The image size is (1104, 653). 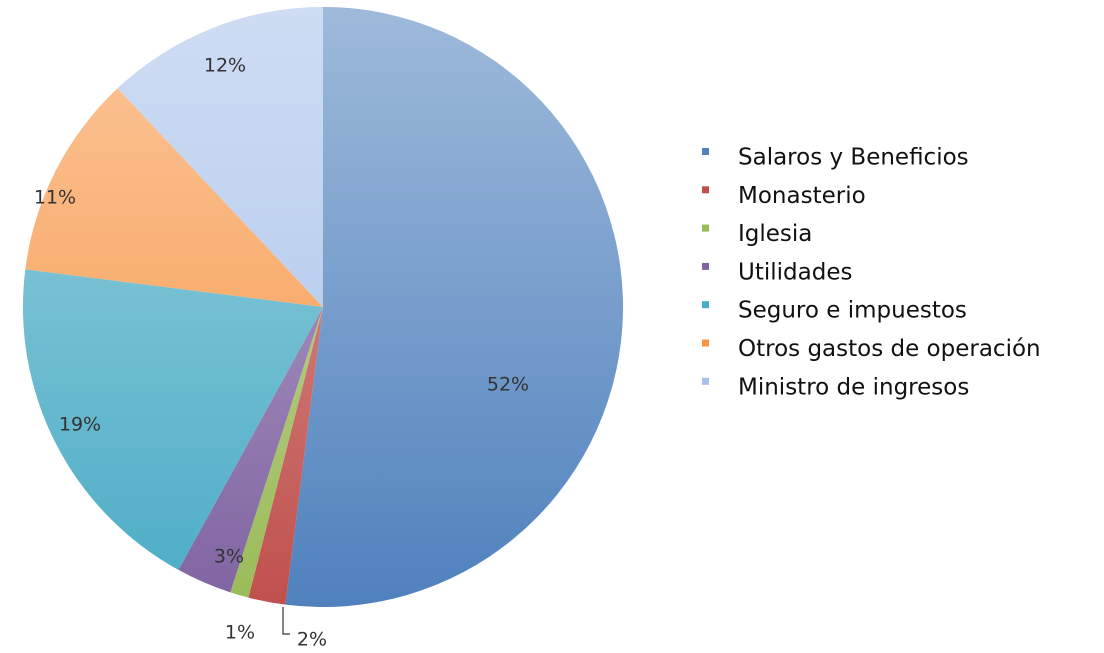 I want to click on legend-label: Ministro de ingresos, so click(x=853, y=387).